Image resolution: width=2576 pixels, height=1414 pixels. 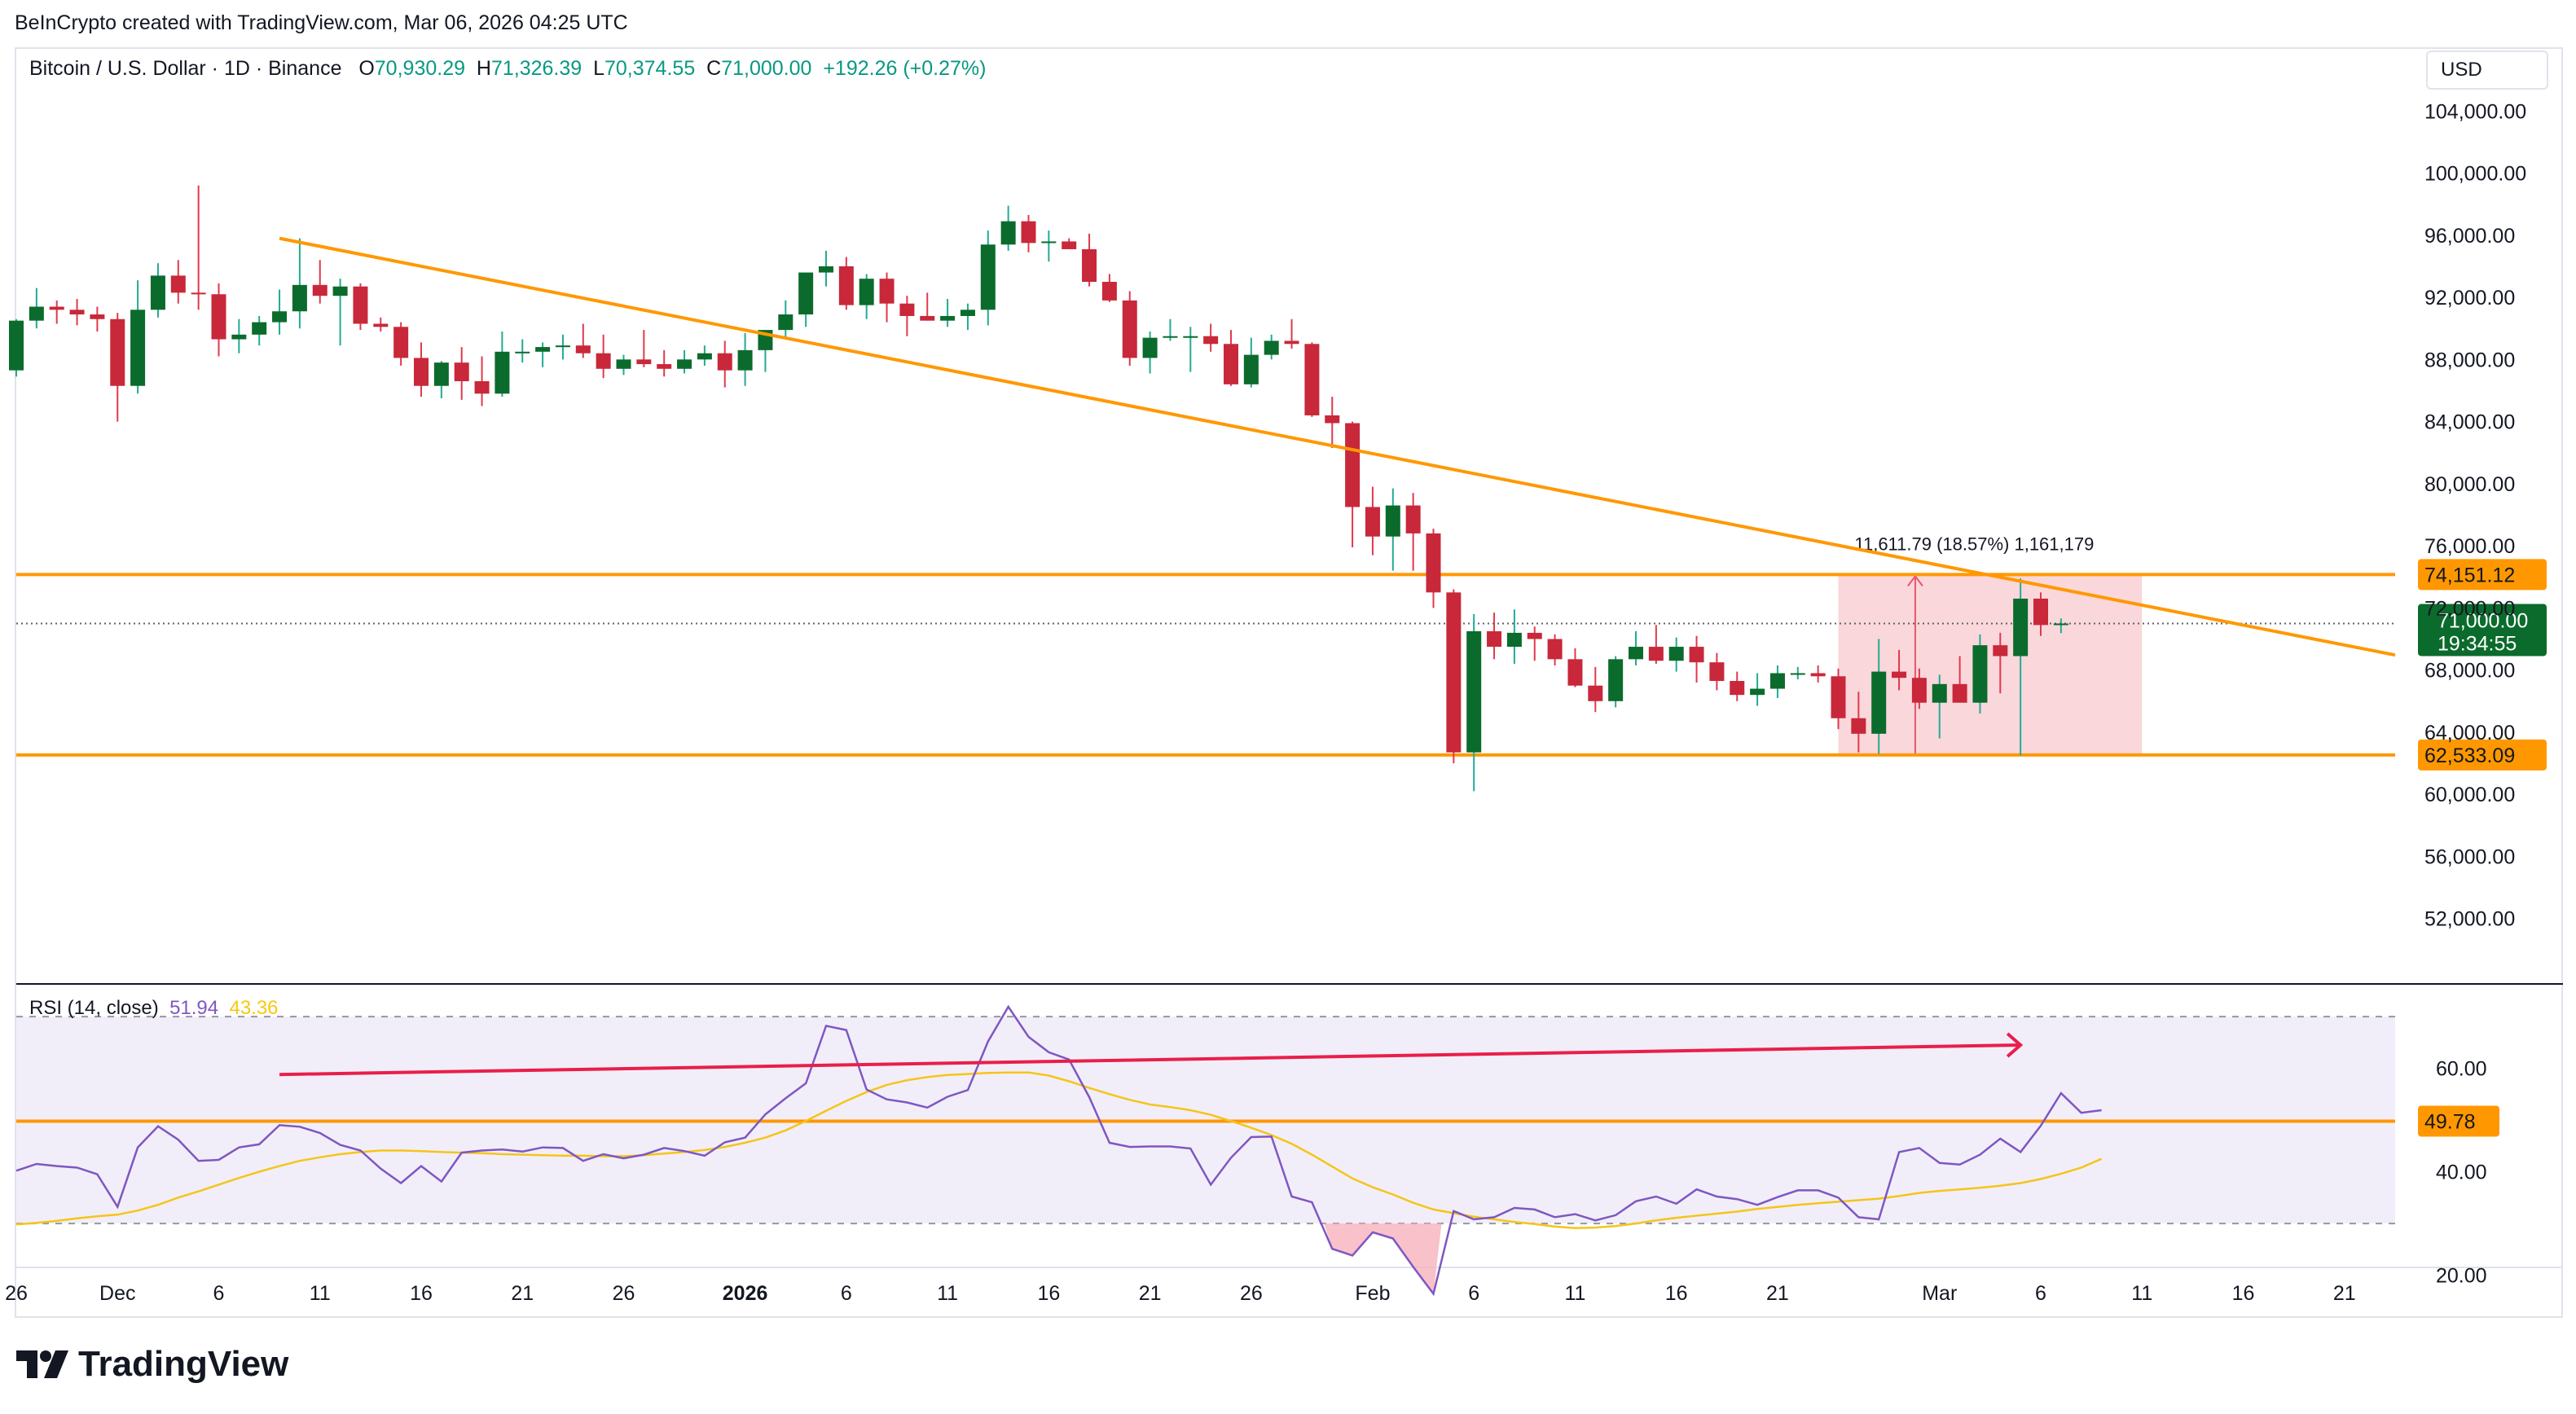 What do you see at coordinates (2450, 1121) in the screenshot?
I see `rsi-level-tag-label: 49.78` at bounding box center [2450, 1121].